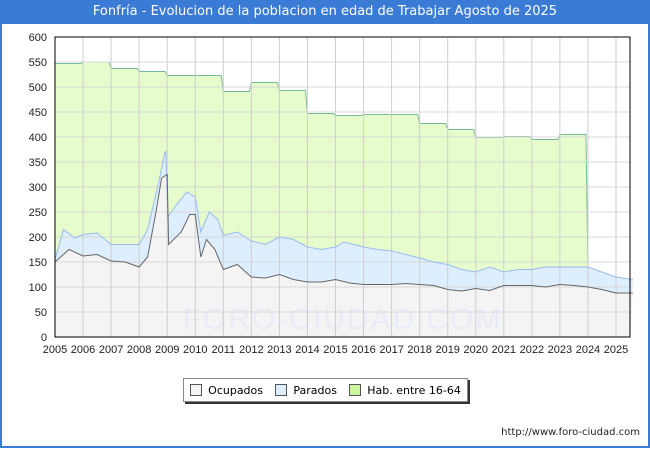 The width and height of the screenshot is (650, 450). What do you see at coordinates (167, 350) in the screenshot?
I see `x-tick-label: 2009` at bounding box center [167, 350].